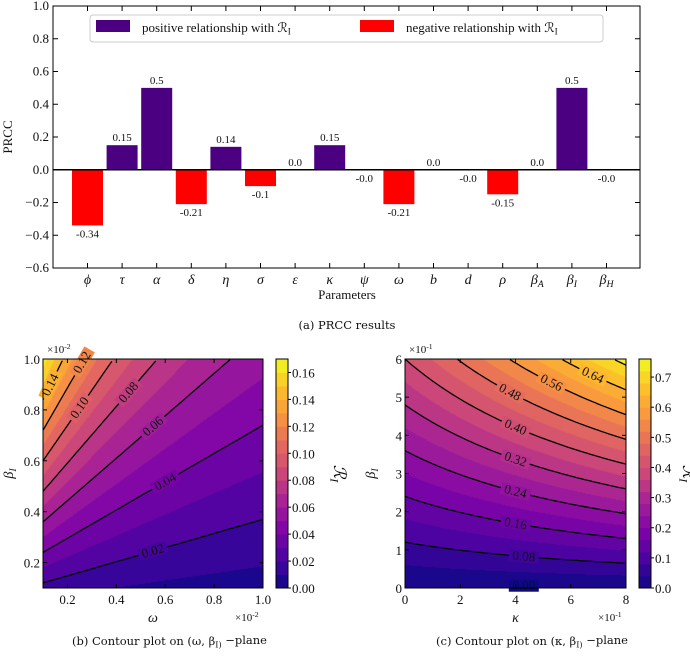 The height and width of the screenshot is (658, 690). Describe the element at coordinates (372, 474) in the screenshot. I see `y-axis-label: βI` at that location.